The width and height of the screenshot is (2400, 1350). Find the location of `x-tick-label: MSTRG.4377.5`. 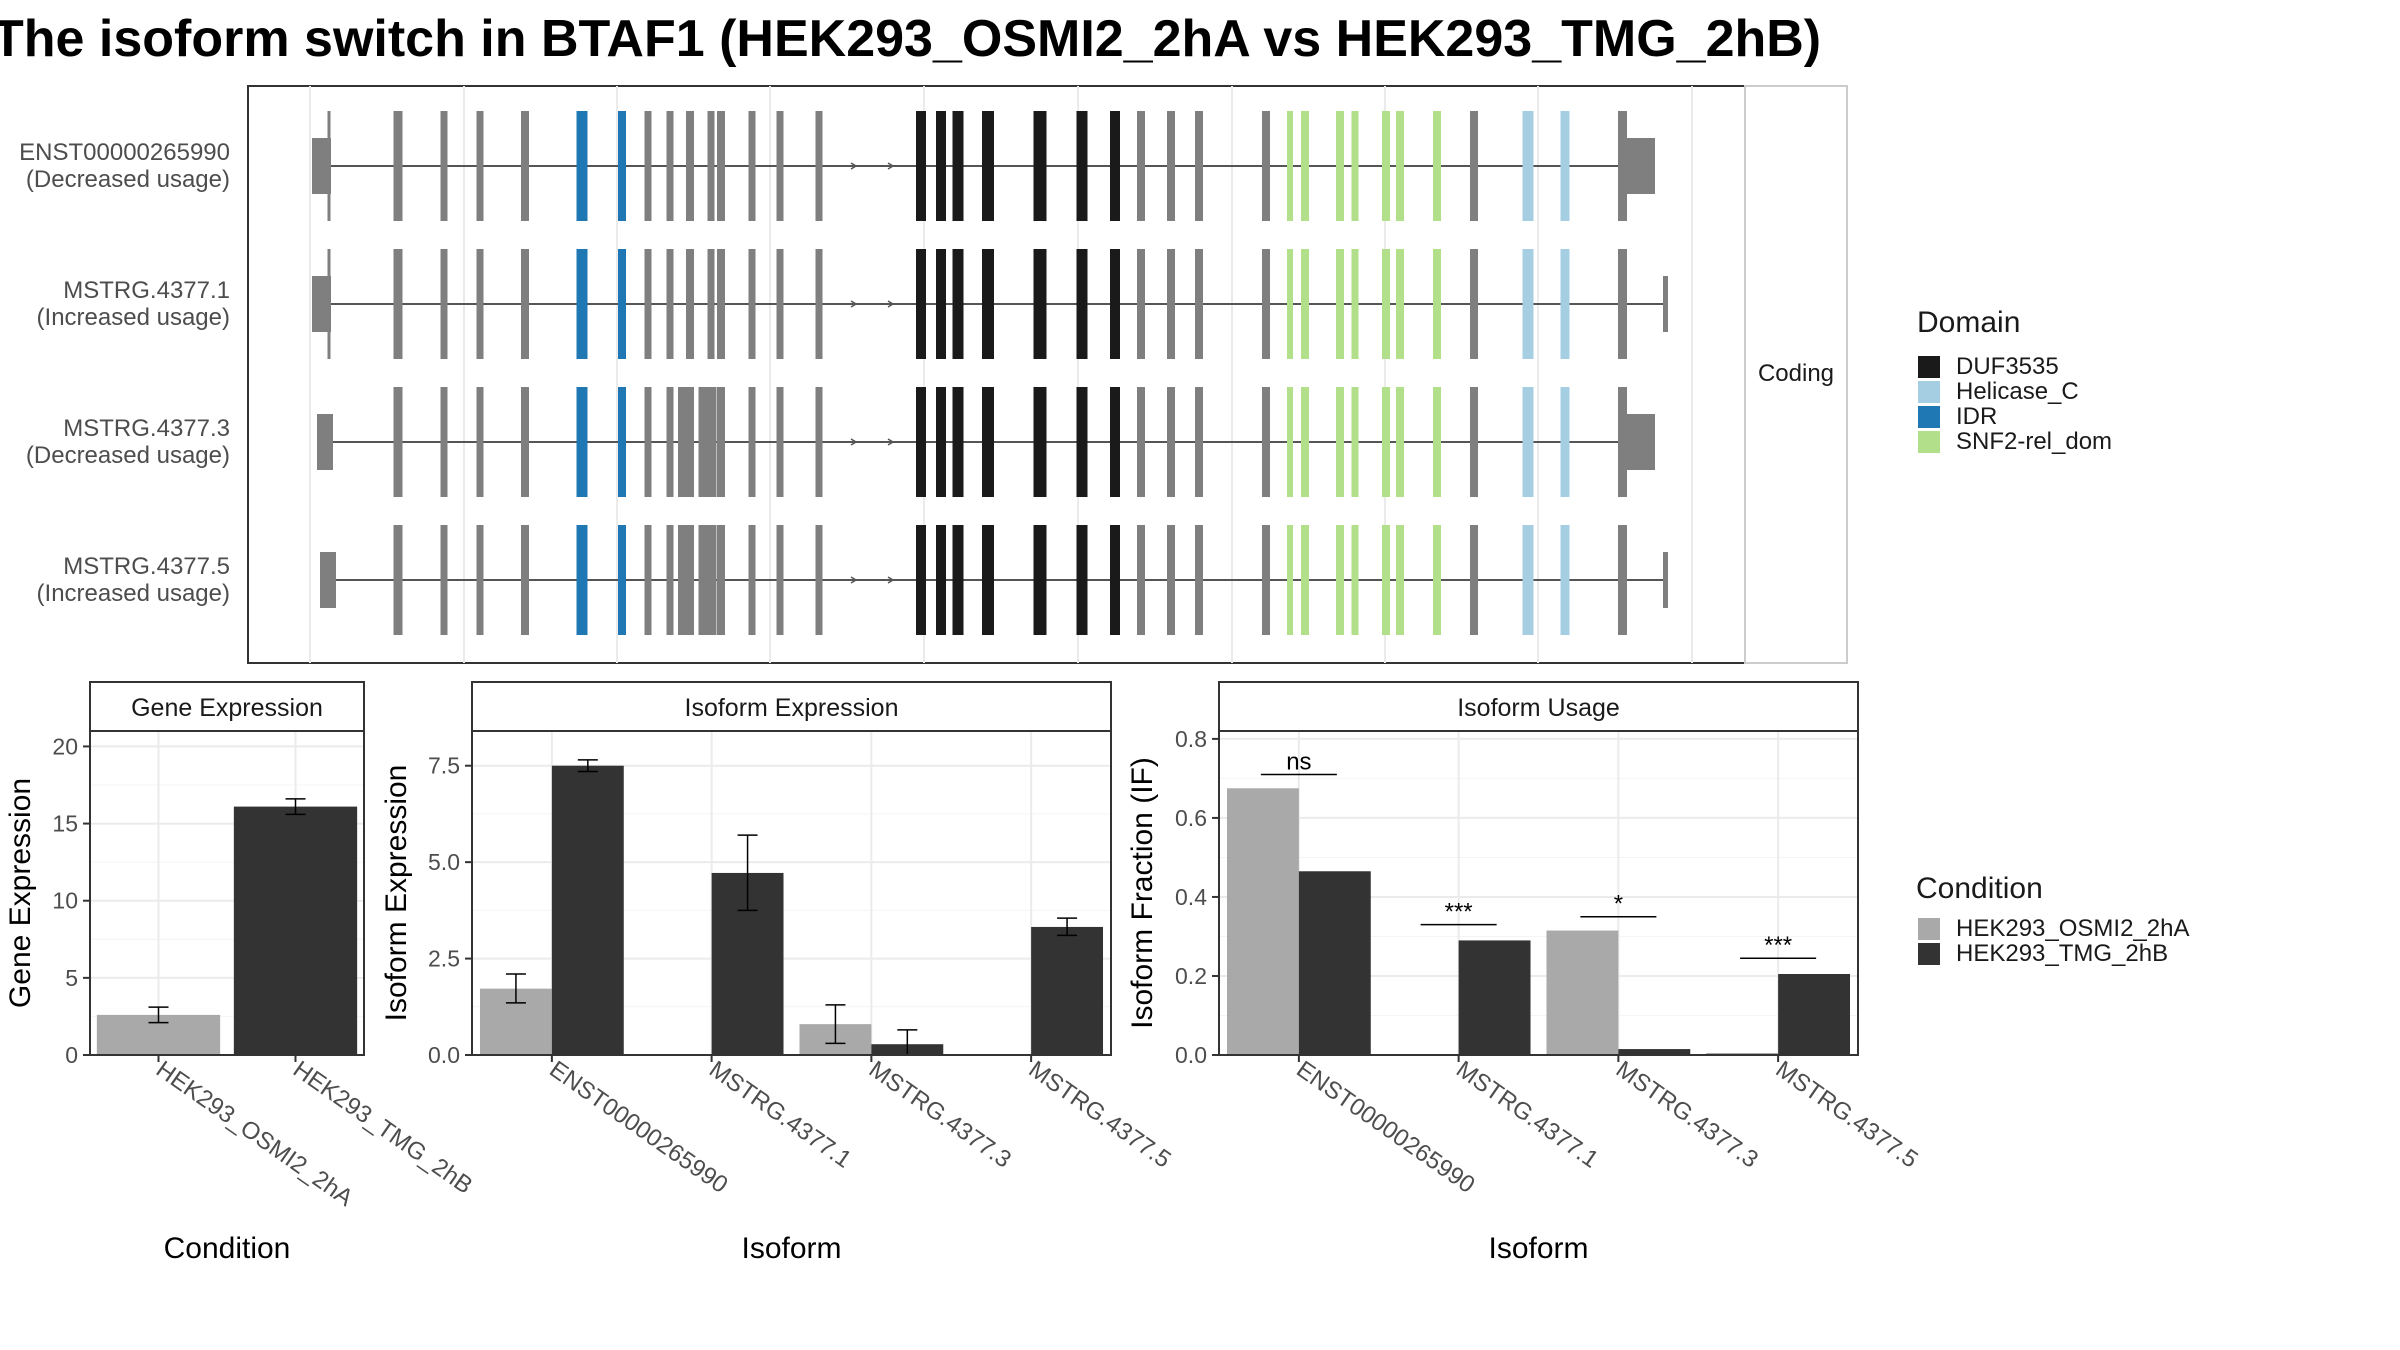

x-tick-label: MSTRG.4377.5 is located at coordinates (1100, 1115).